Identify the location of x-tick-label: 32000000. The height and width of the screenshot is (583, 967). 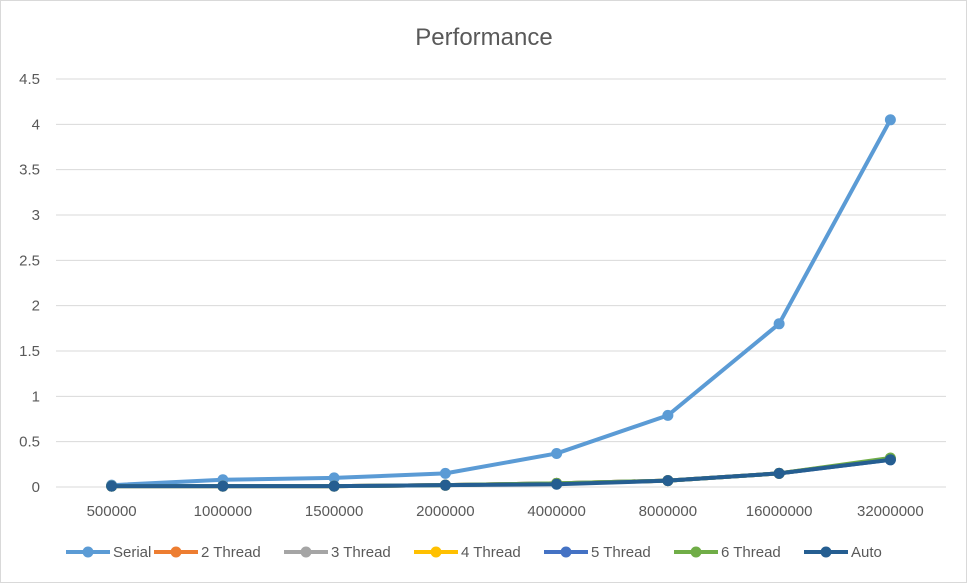
(890, 511).